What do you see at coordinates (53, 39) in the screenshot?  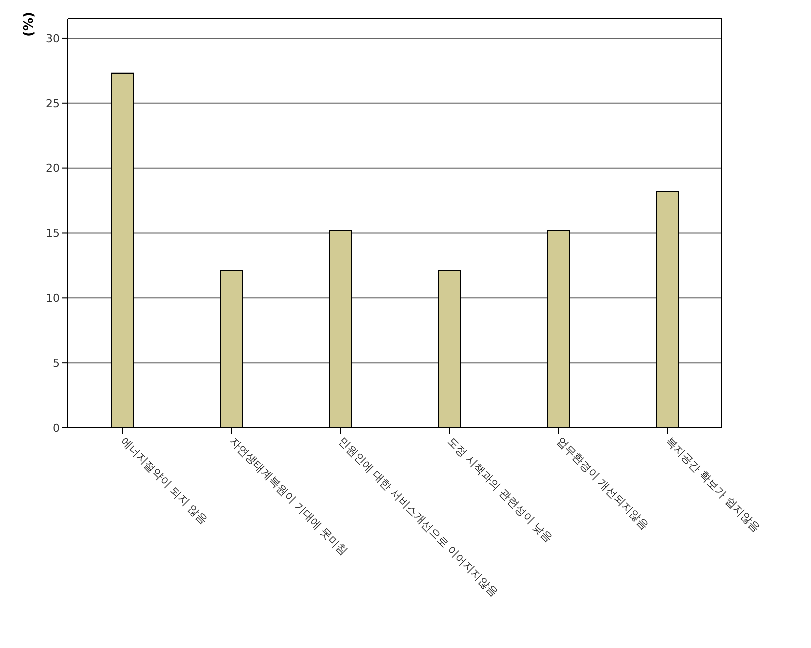 I see `y-tick-label: 30` at bounding box center [53, 39].